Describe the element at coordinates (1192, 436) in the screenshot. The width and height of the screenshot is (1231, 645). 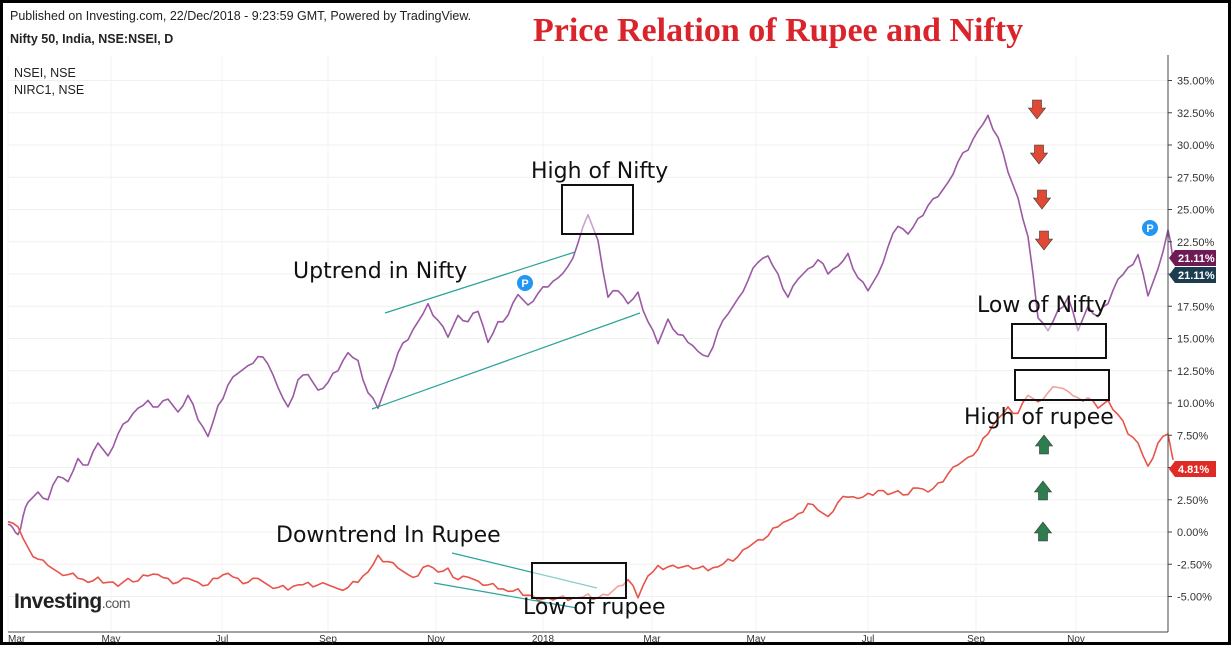
I see `y-tick-label: 7.50%` at that location.